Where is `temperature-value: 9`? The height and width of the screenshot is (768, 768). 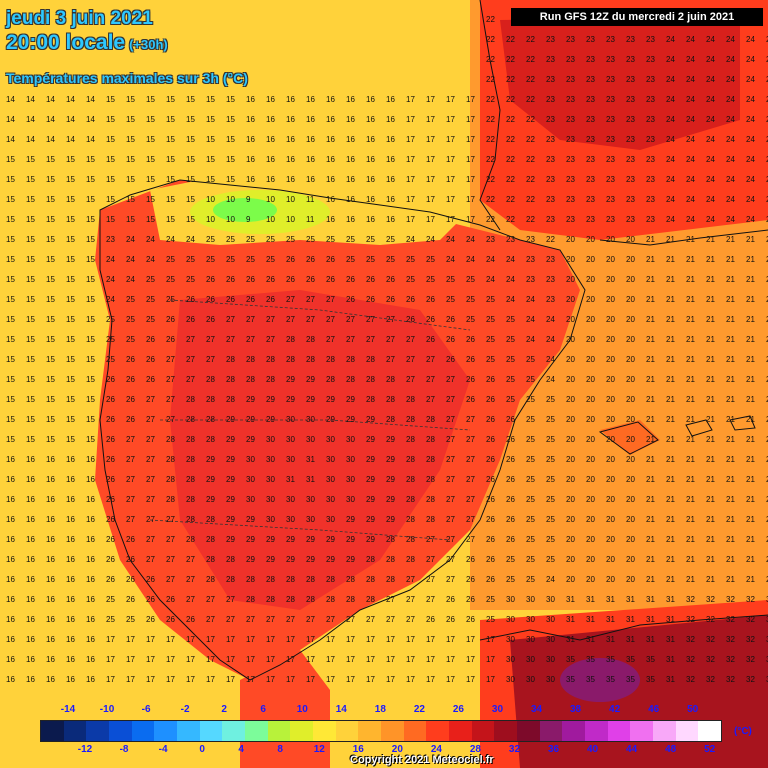 temperature-value: 9 is located at coordinates (248, 219).